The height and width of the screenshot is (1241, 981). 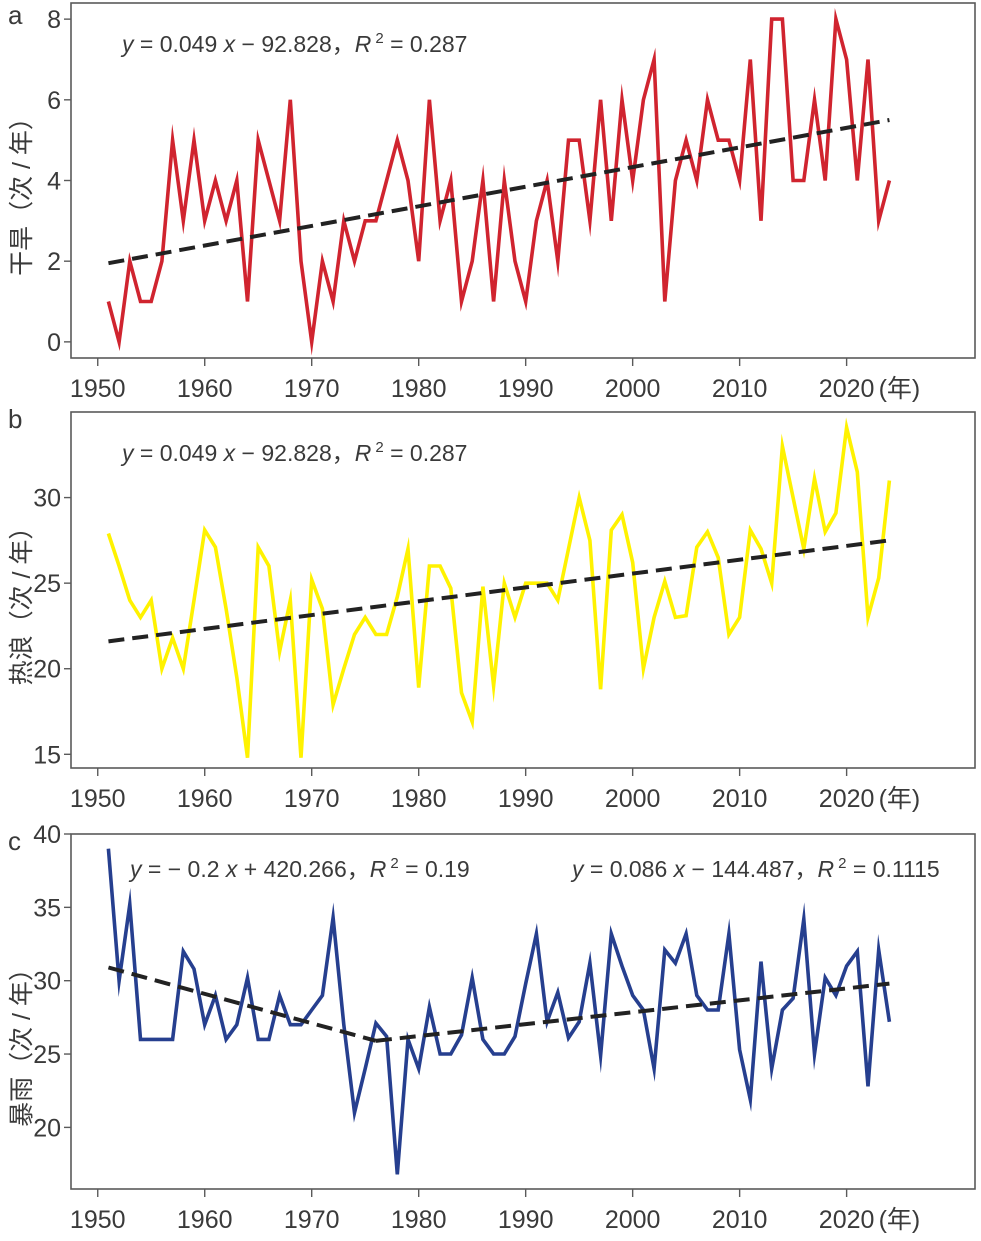 I want to click on equation-y: y, so click(x=127, y=453).